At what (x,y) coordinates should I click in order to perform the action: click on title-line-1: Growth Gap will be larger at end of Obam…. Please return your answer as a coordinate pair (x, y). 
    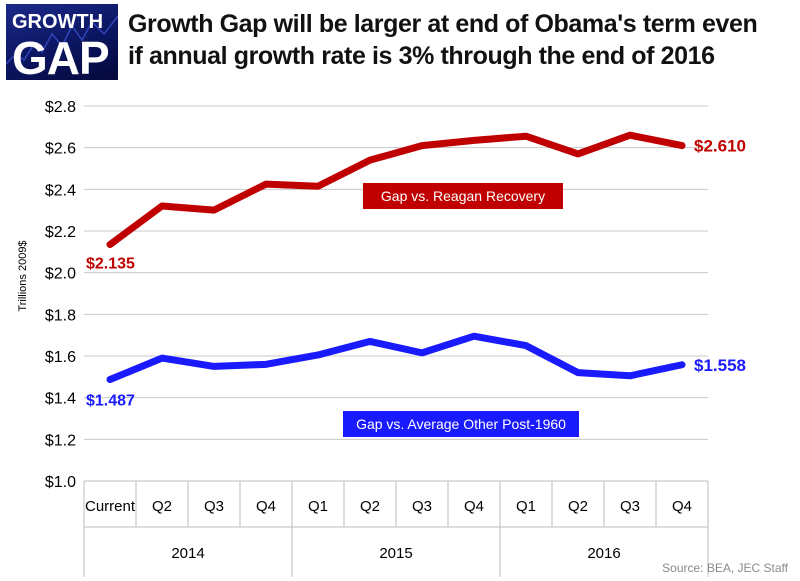
    Looking at the image, I should click on (443, 24).